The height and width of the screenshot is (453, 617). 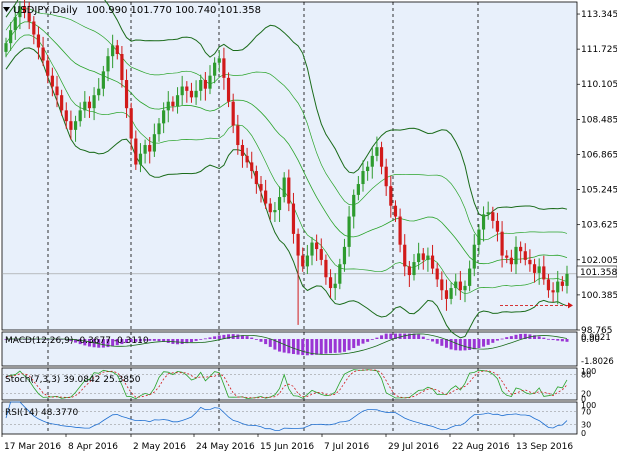 I want to click on collapse-triangle-icon, so click(x=6, y=9).